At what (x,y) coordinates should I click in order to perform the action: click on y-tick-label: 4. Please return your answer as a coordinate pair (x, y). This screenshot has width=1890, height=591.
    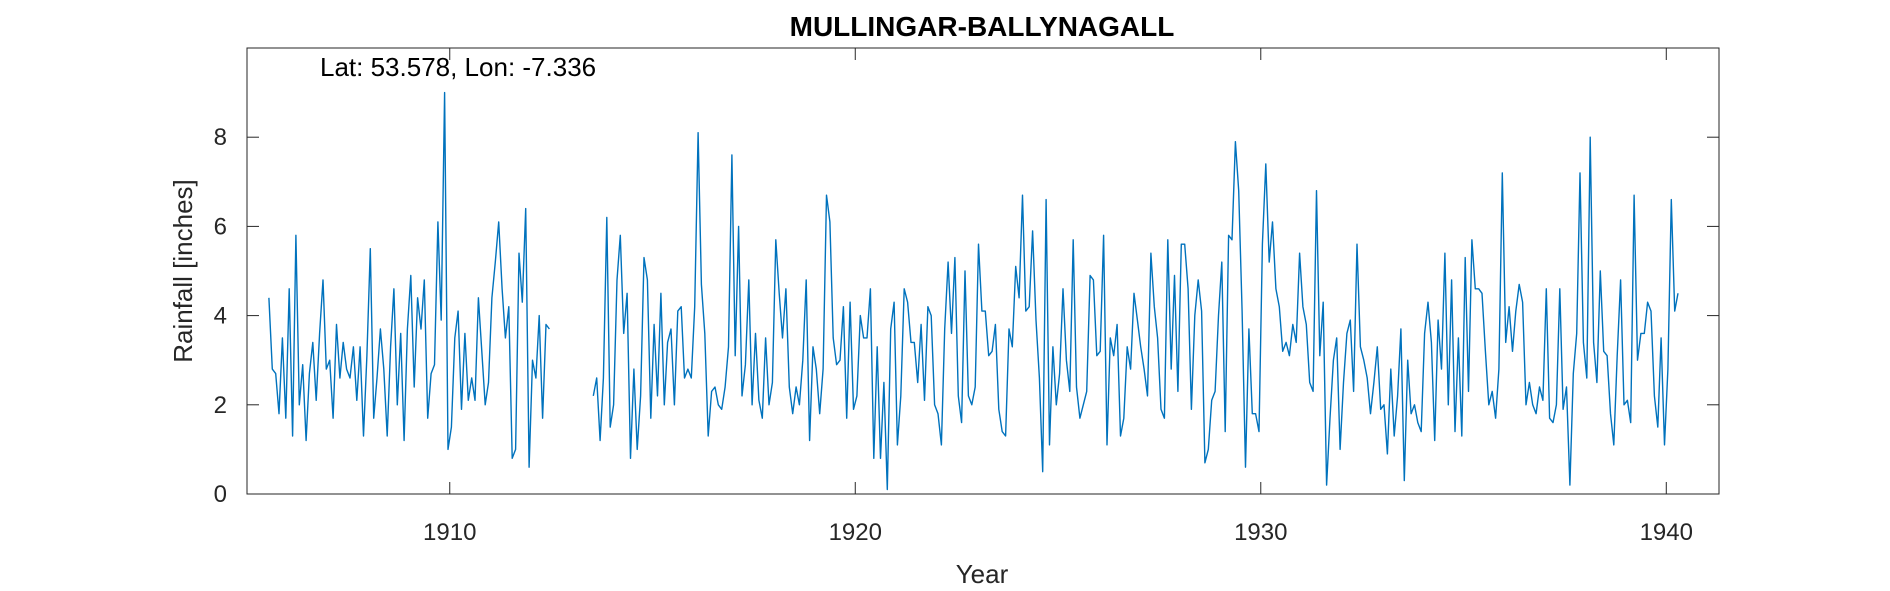
    Looking at the image, I should click on (220, 316).